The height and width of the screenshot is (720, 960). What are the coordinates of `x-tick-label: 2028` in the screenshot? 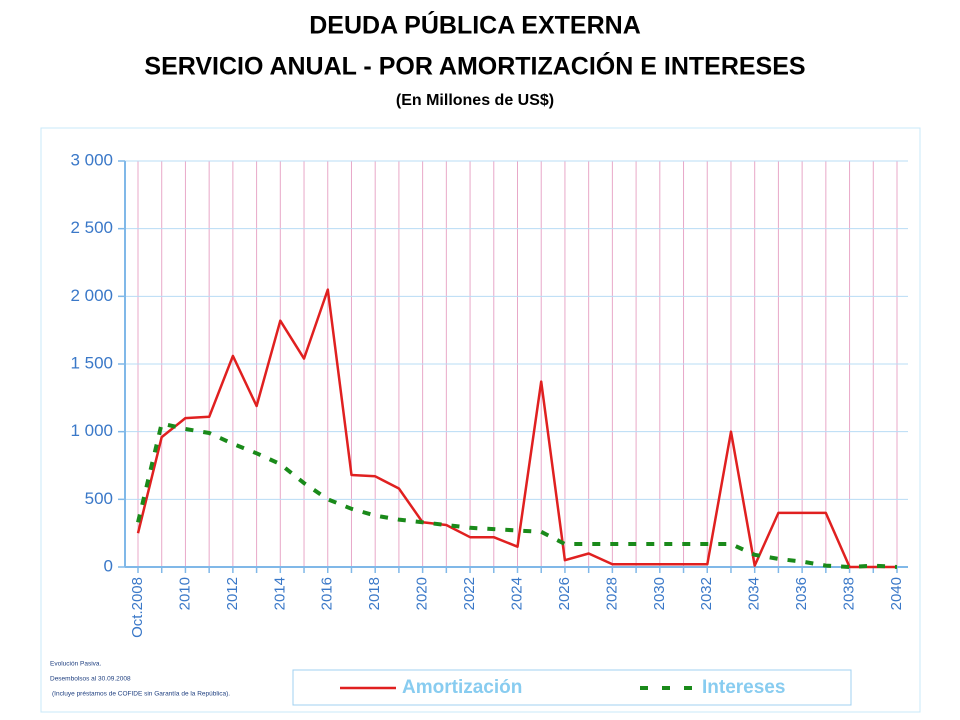 It's located at (611, 593).